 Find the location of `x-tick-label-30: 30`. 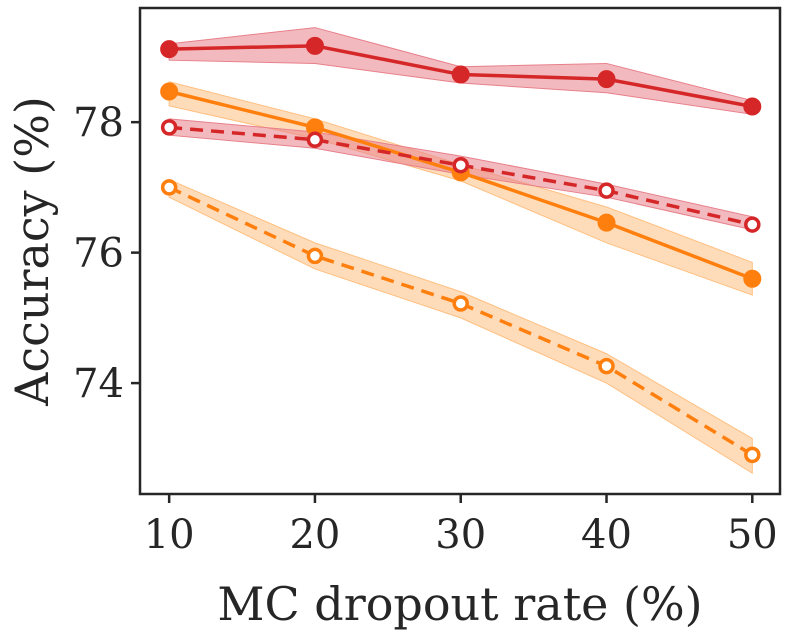

x-tick-label-30: 30 is located at coordinates (460, 535).